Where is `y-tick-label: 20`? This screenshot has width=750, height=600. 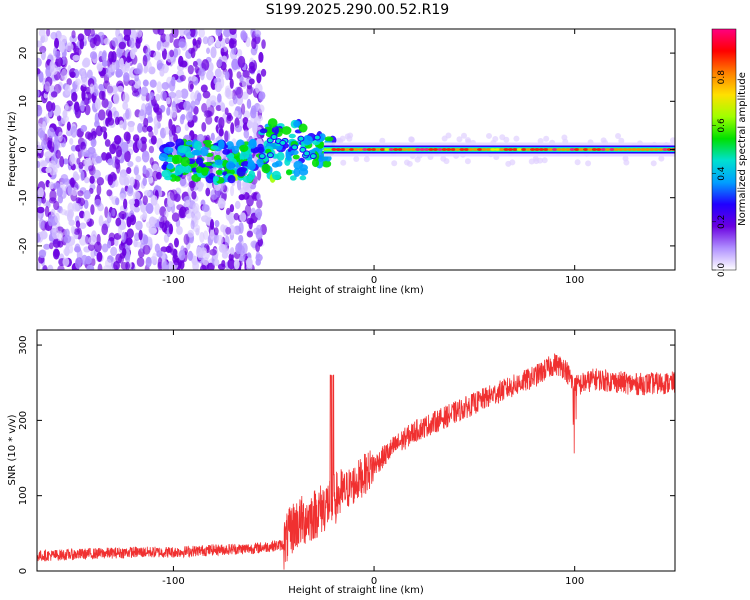 y-tick-label: 20 is located at coordinates (23, 53).